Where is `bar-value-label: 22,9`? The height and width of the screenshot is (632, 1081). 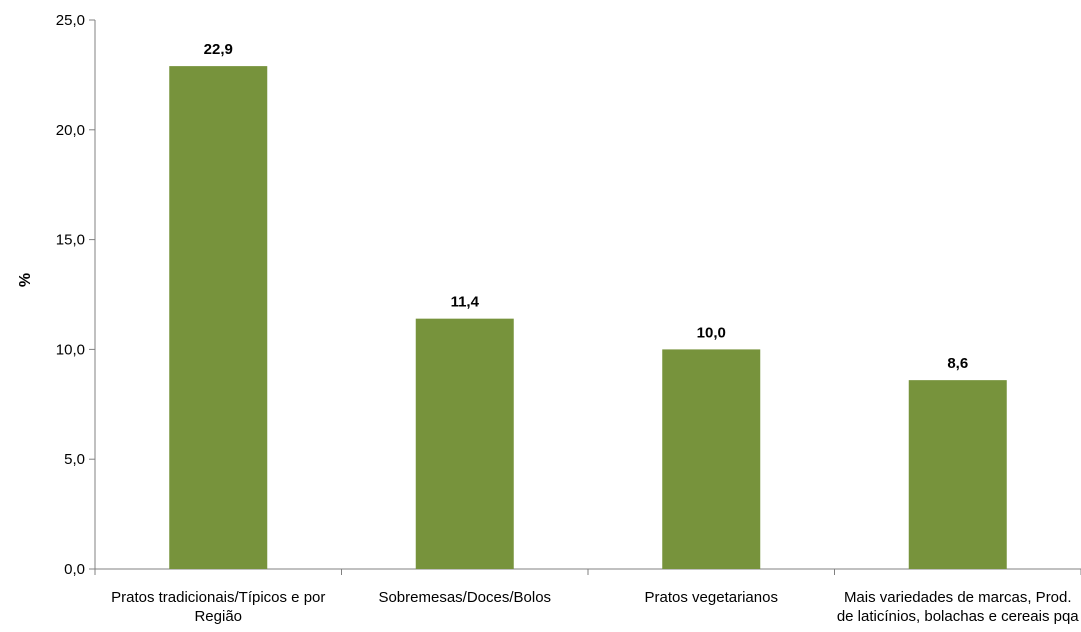 bar-value-label: 22,9 is located at coordinates (218, 49).